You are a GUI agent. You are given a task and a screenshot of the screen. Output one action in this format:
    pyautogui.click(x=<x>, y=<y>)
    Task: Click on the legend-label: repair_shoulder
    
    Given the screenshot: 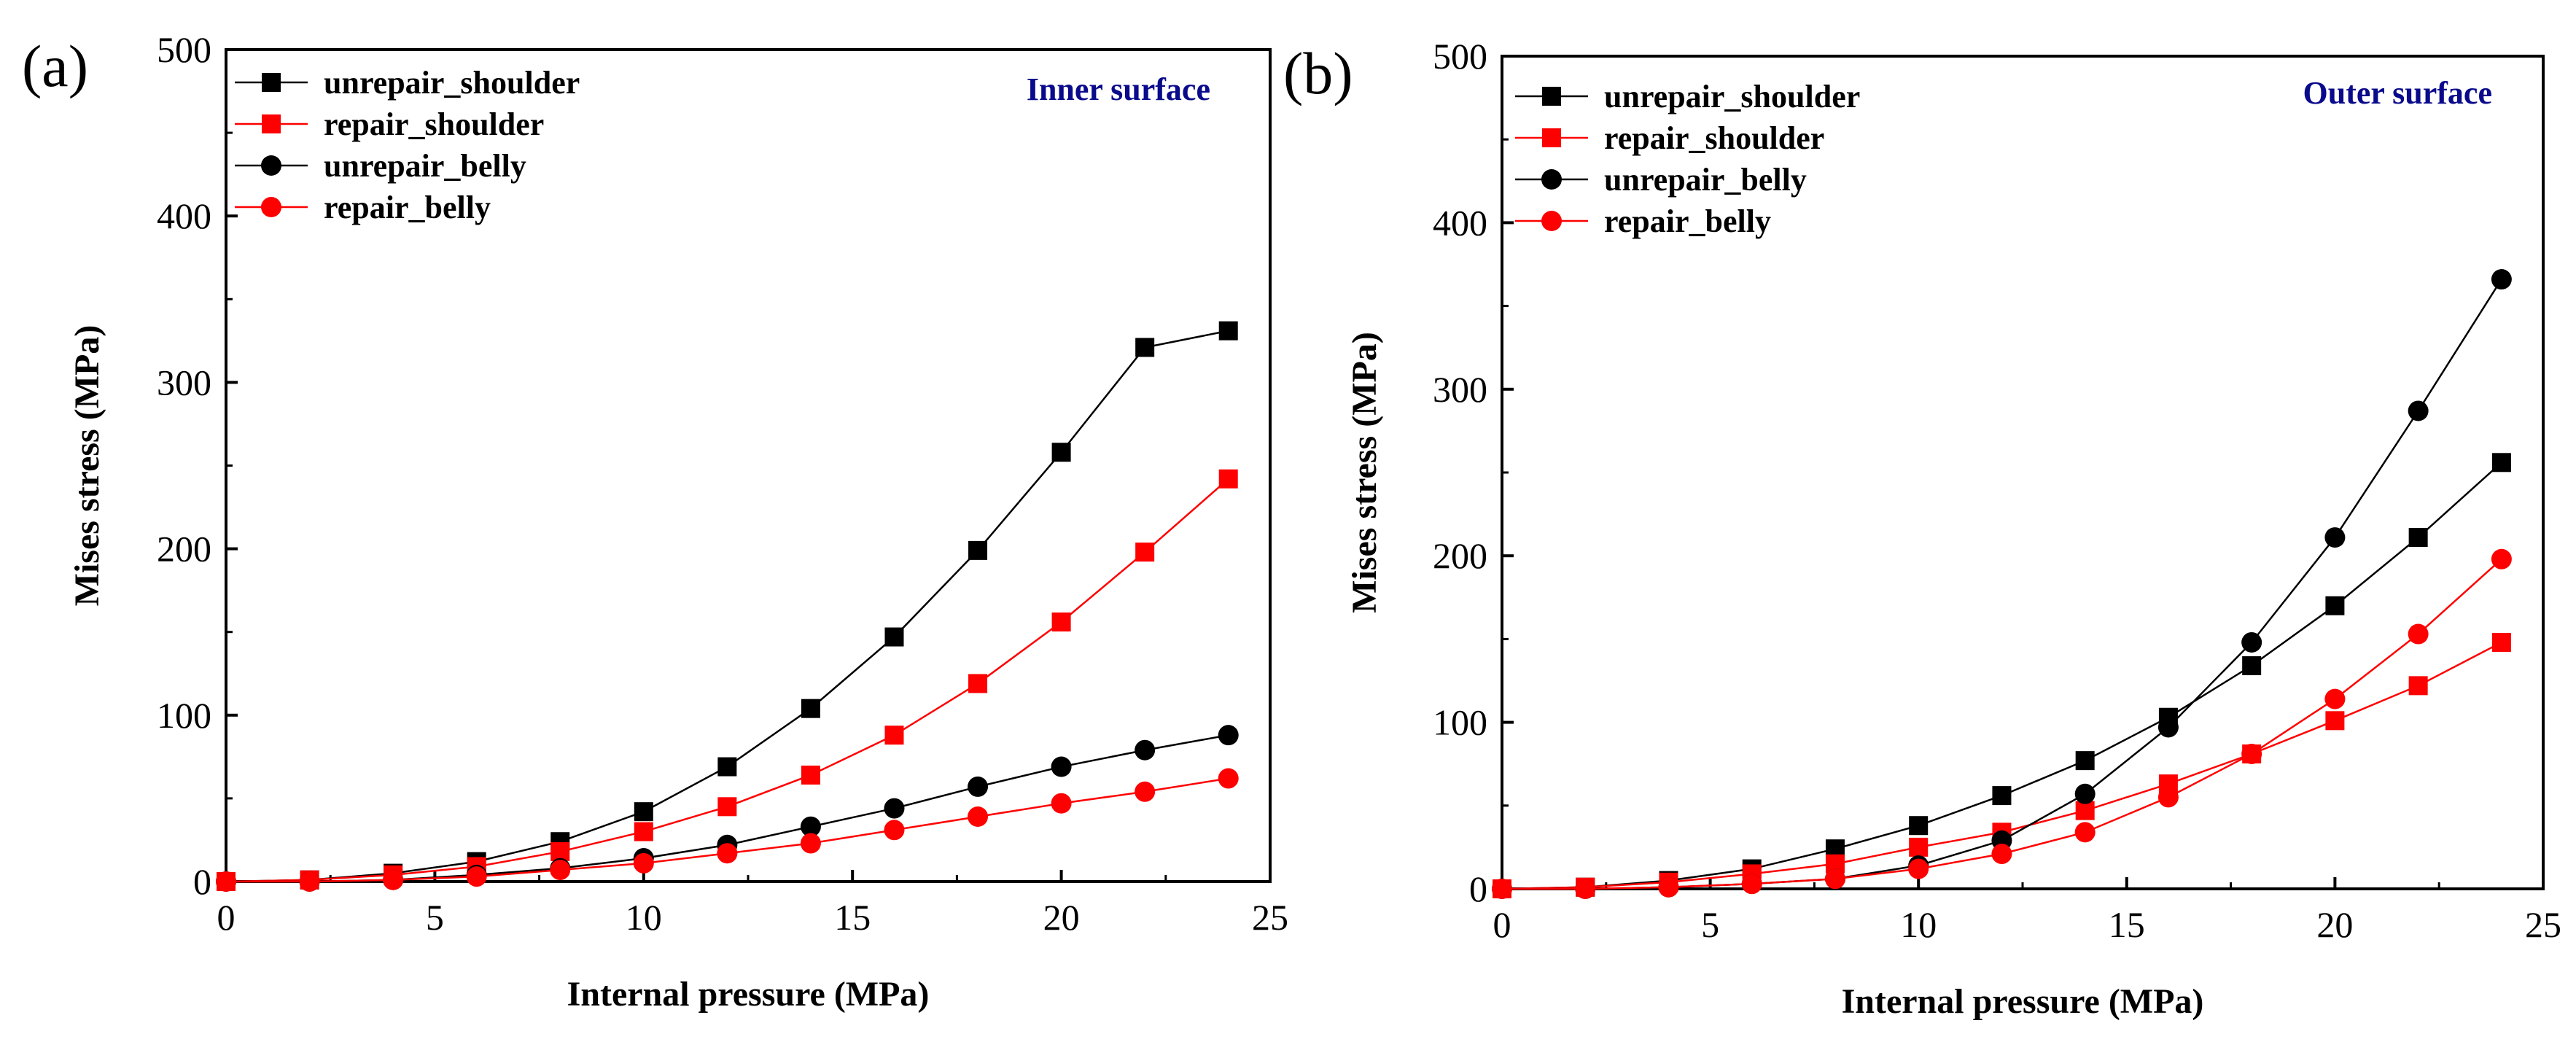 What is the action you would take?
    pyautogui.click(x=434, y=124)
    